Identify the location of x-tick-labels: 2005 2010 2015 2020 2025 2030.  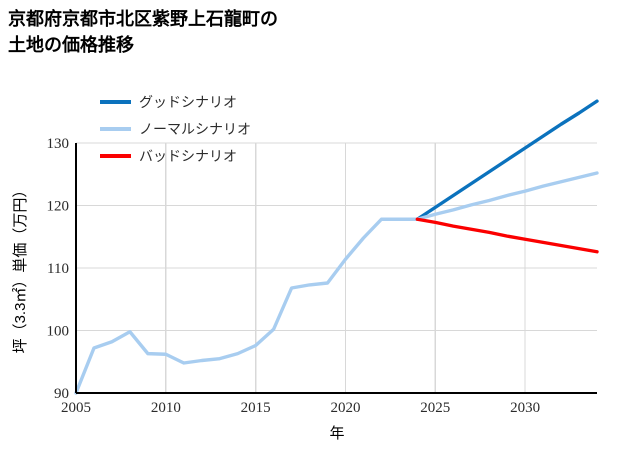
(300, 408).